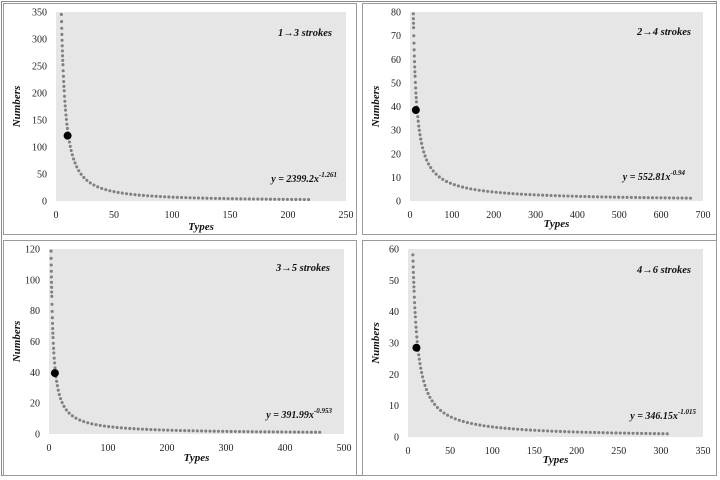 Image resolution: width=720 pixels, height=480 pixels. I want to click on x-tick-label: 300, so click(660, 451).